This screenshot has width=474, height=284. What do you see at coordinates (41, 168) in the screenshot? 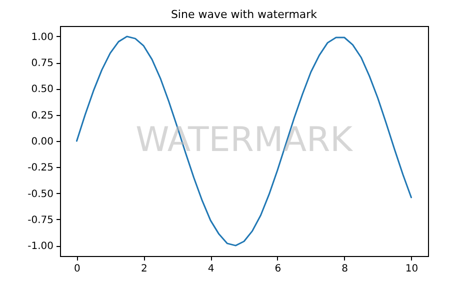
I see `y-tick-label: -0.25` at bounding box center [41, 168].